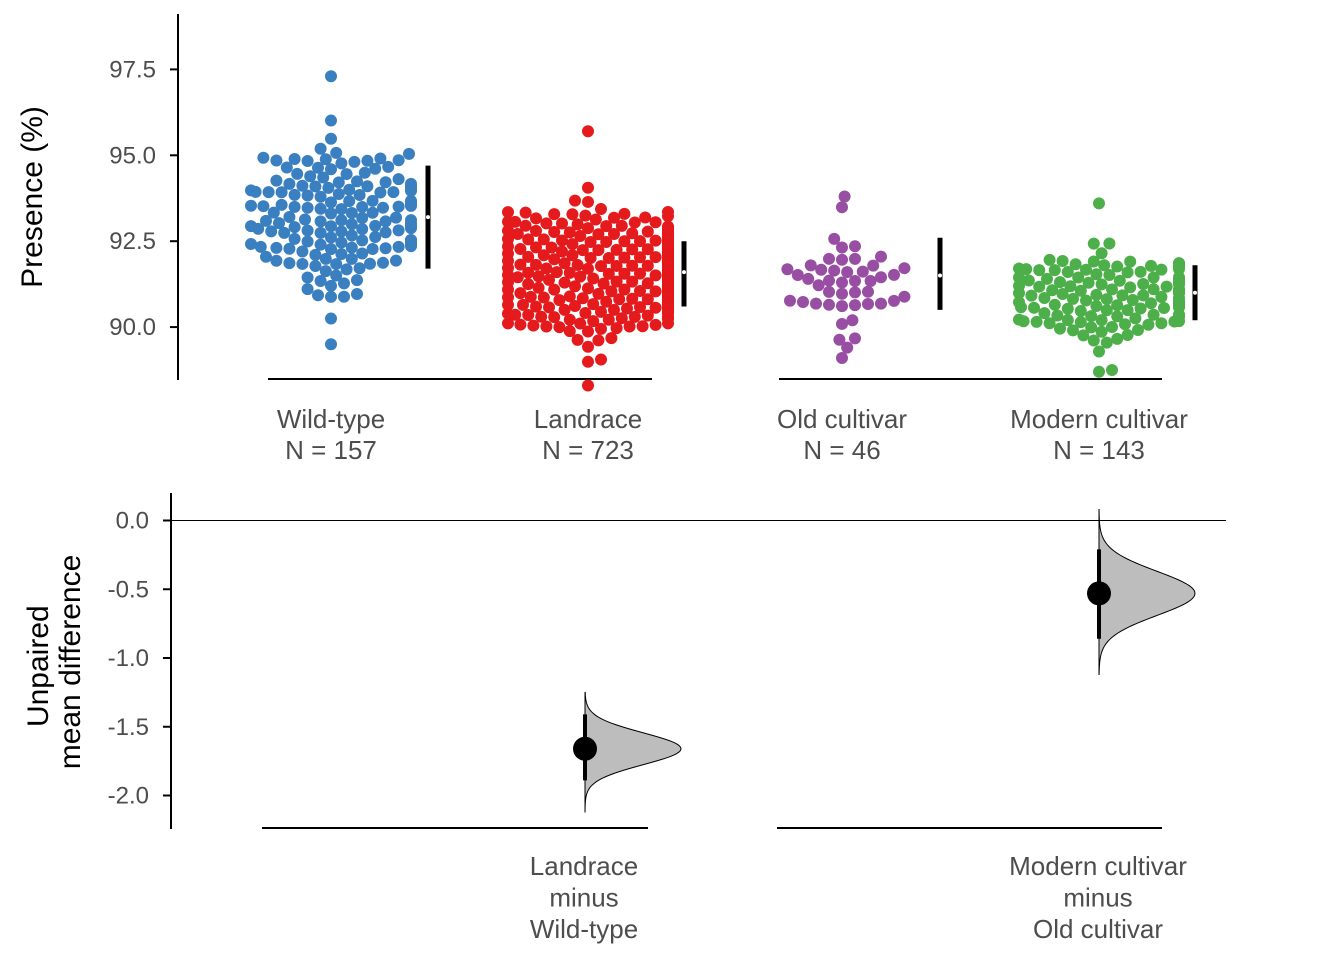  I want to click on group-mean-marker, so click(1195, 292).